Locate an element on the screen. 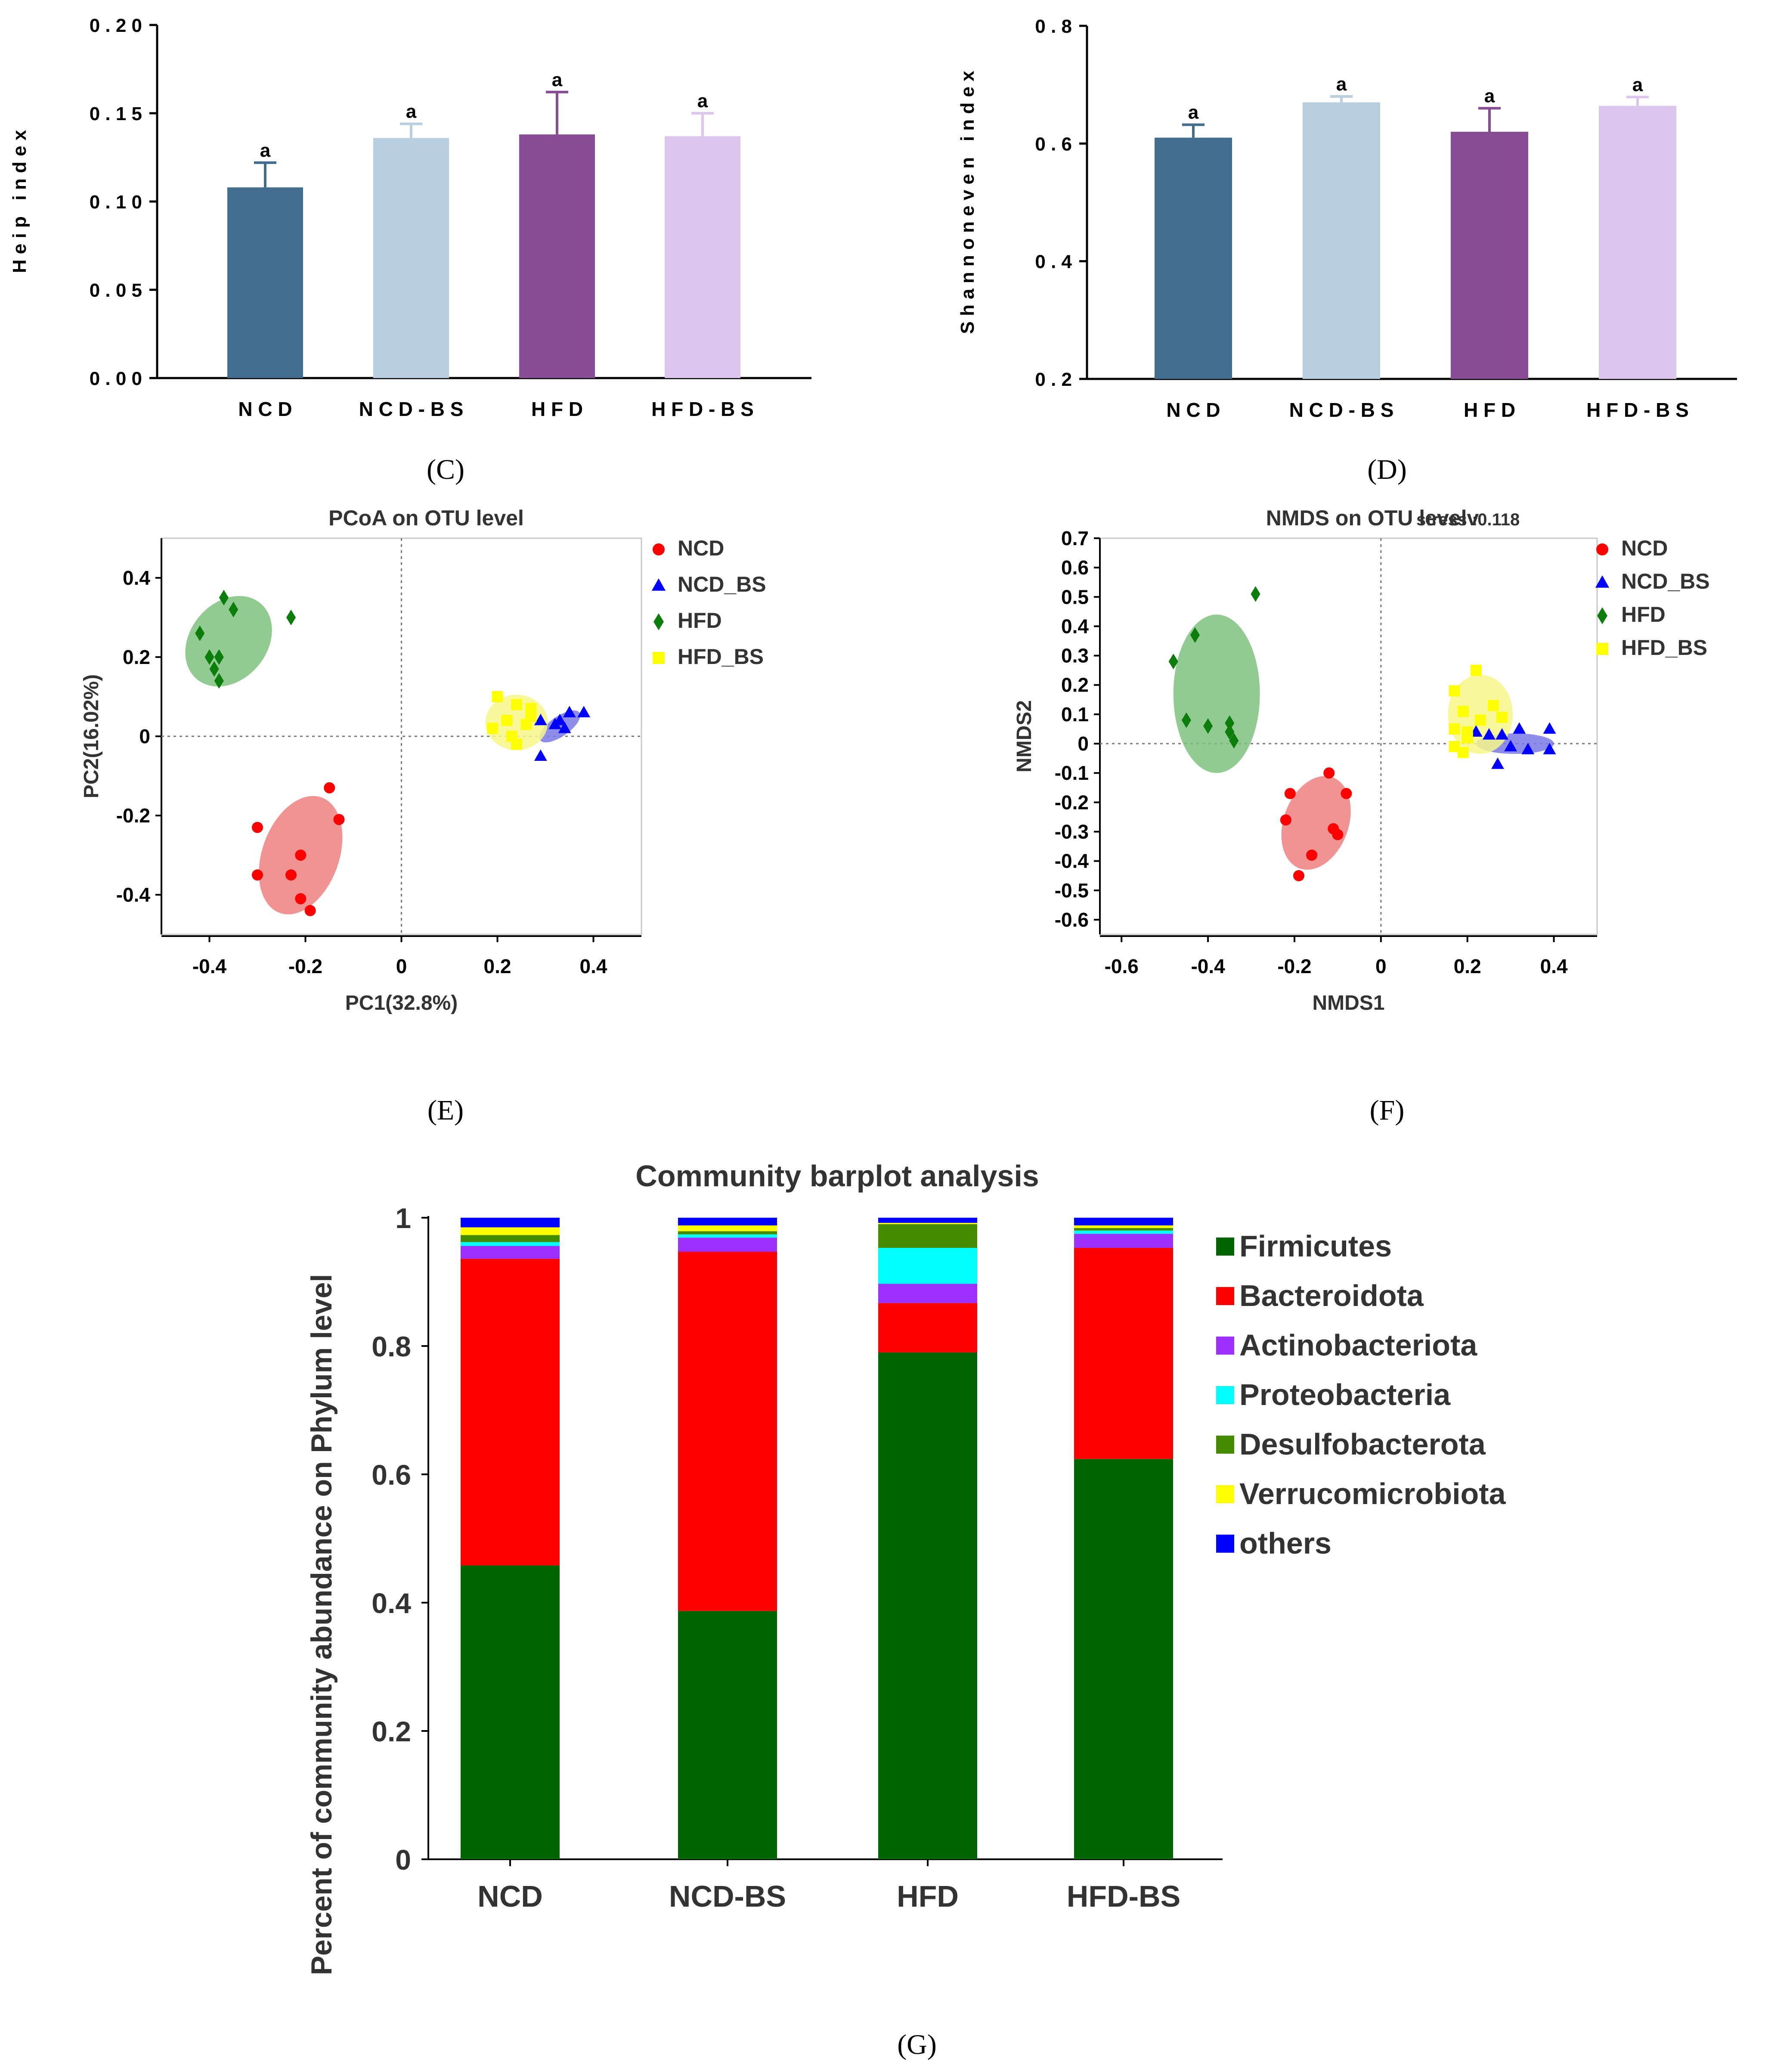  y-tick-label: -0.2 is located at coordinates (133, 815).